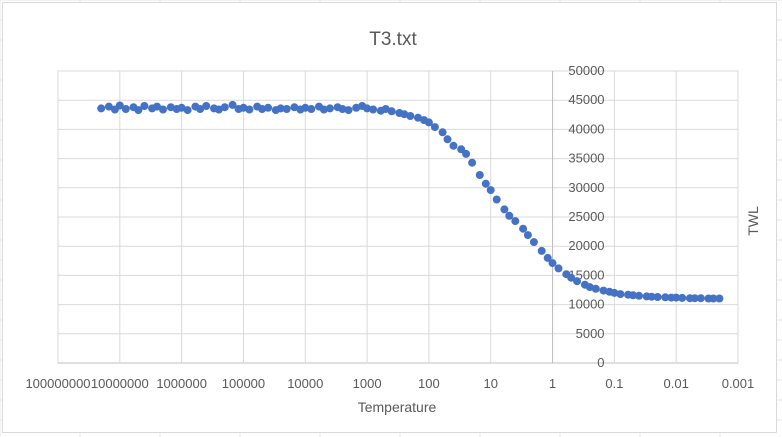 This screenshot has height=437, width=782. What do you see at coordinates (676, 383) in the screenshot?
I see `x-tick-label: 0.01` at bounding box center [676, 383].